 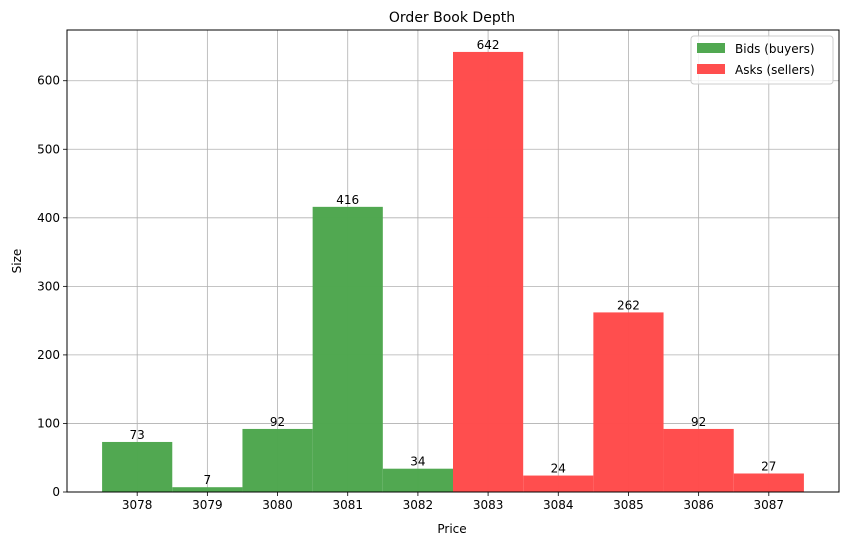 I want to click on y-tick-label: 200, so click(x=48, y=355).